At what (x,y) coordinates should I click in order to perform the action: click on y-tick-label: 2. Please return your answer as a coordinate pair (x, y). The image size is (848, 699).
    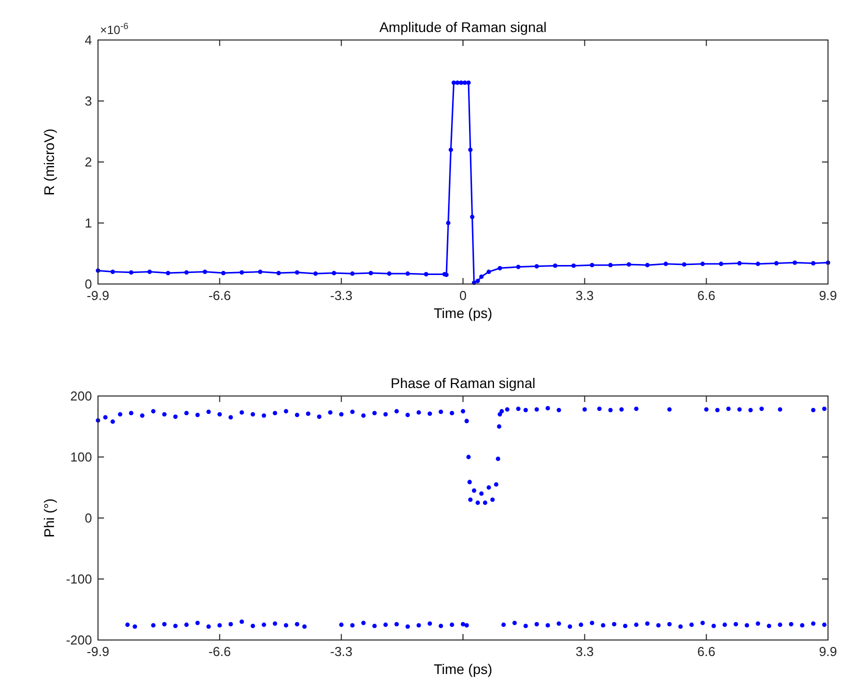
    Looking at the image, I should click on (88, 162).